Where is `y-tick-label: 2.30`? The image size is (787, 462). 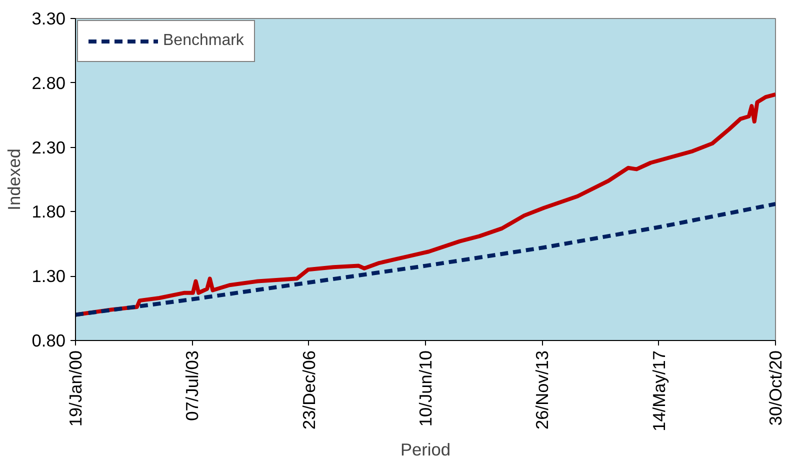 y-tick-label: 2.30 is located at coordinates (49, 147).